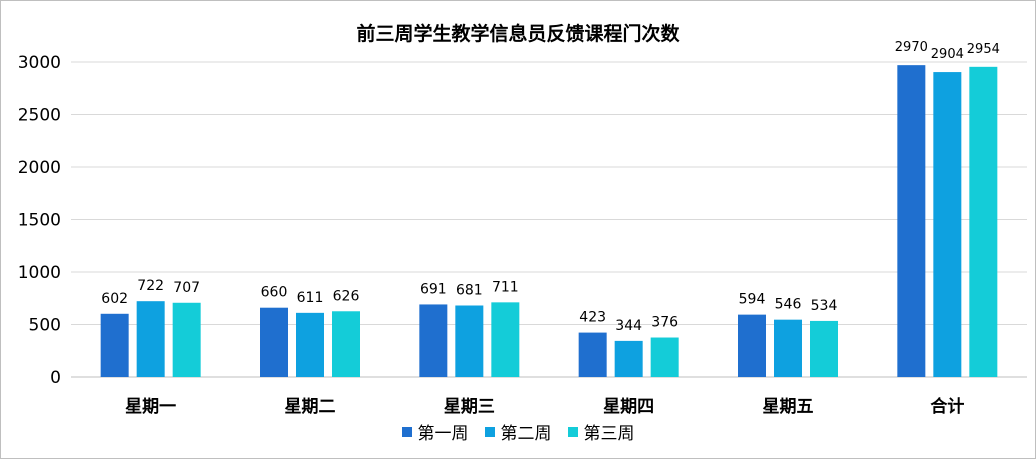  I want to click on data-label: 534, so click(824, 306).